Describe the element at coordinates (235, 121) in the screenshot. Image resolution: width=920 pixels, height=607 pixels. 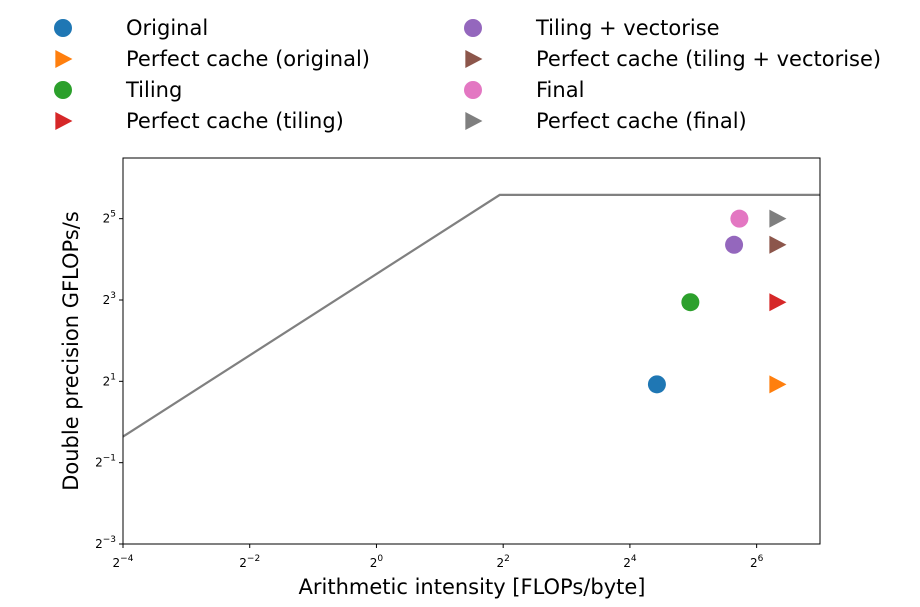
I see `legend-label: Perfect cache (tiling)` at that location.